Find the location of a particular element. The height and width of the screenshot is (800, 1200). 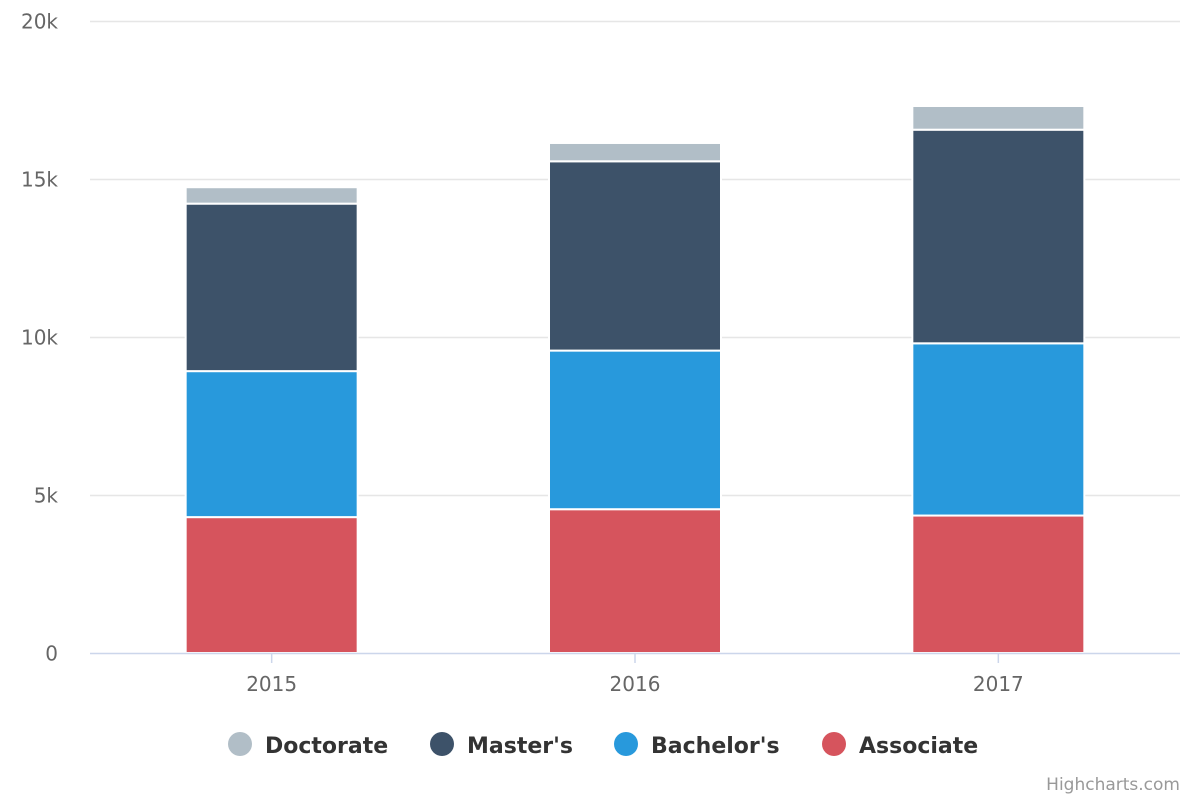

bar-master-s-2016 is located at coordinates (635, 256).